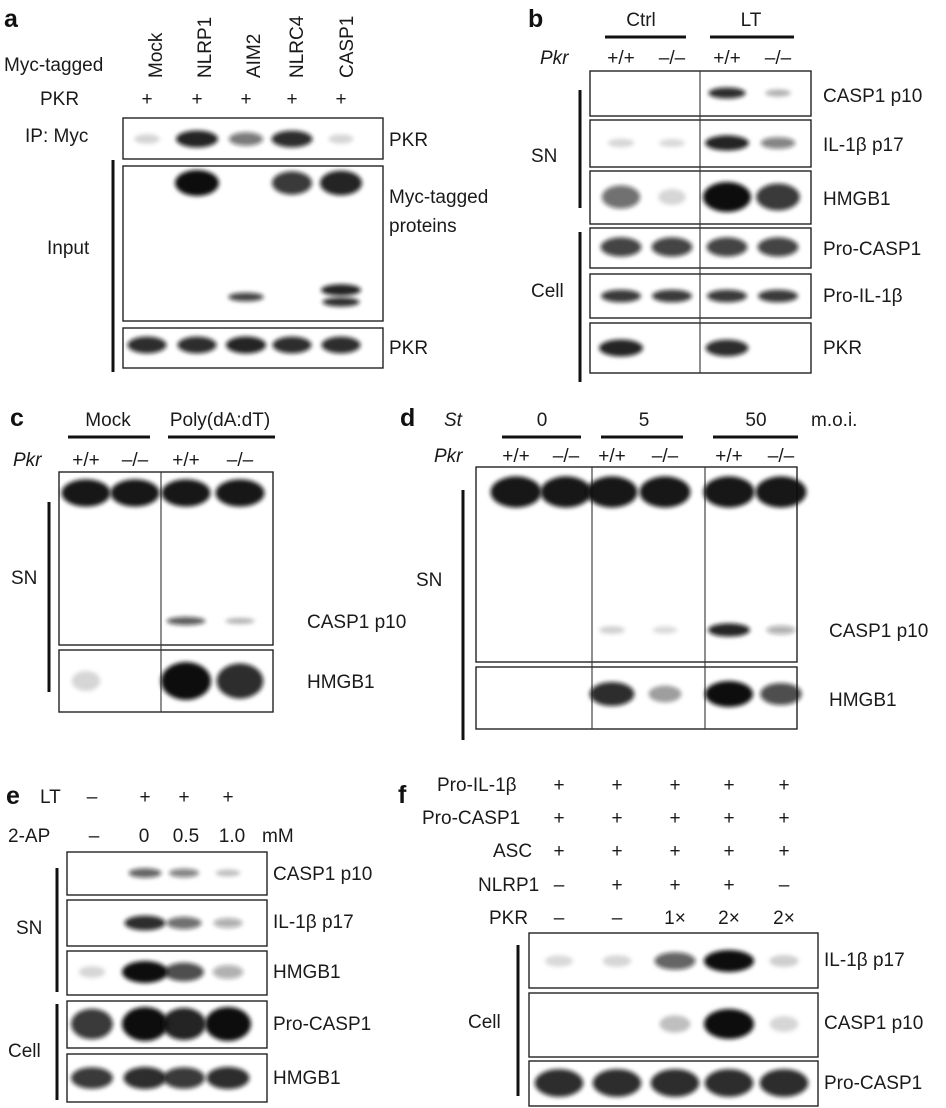  Describe the element at coordinates (726, 58) in the screenshot. I see `panel-b-genotype: +/+` at that location.